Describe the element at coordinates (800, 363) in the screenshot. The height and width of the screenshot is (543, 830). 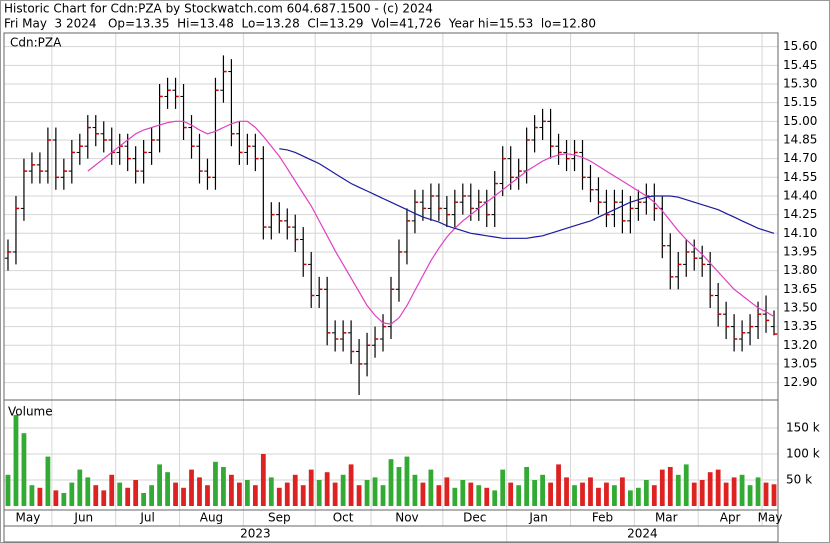
I see `y-tick-label: 13.05` at that location.